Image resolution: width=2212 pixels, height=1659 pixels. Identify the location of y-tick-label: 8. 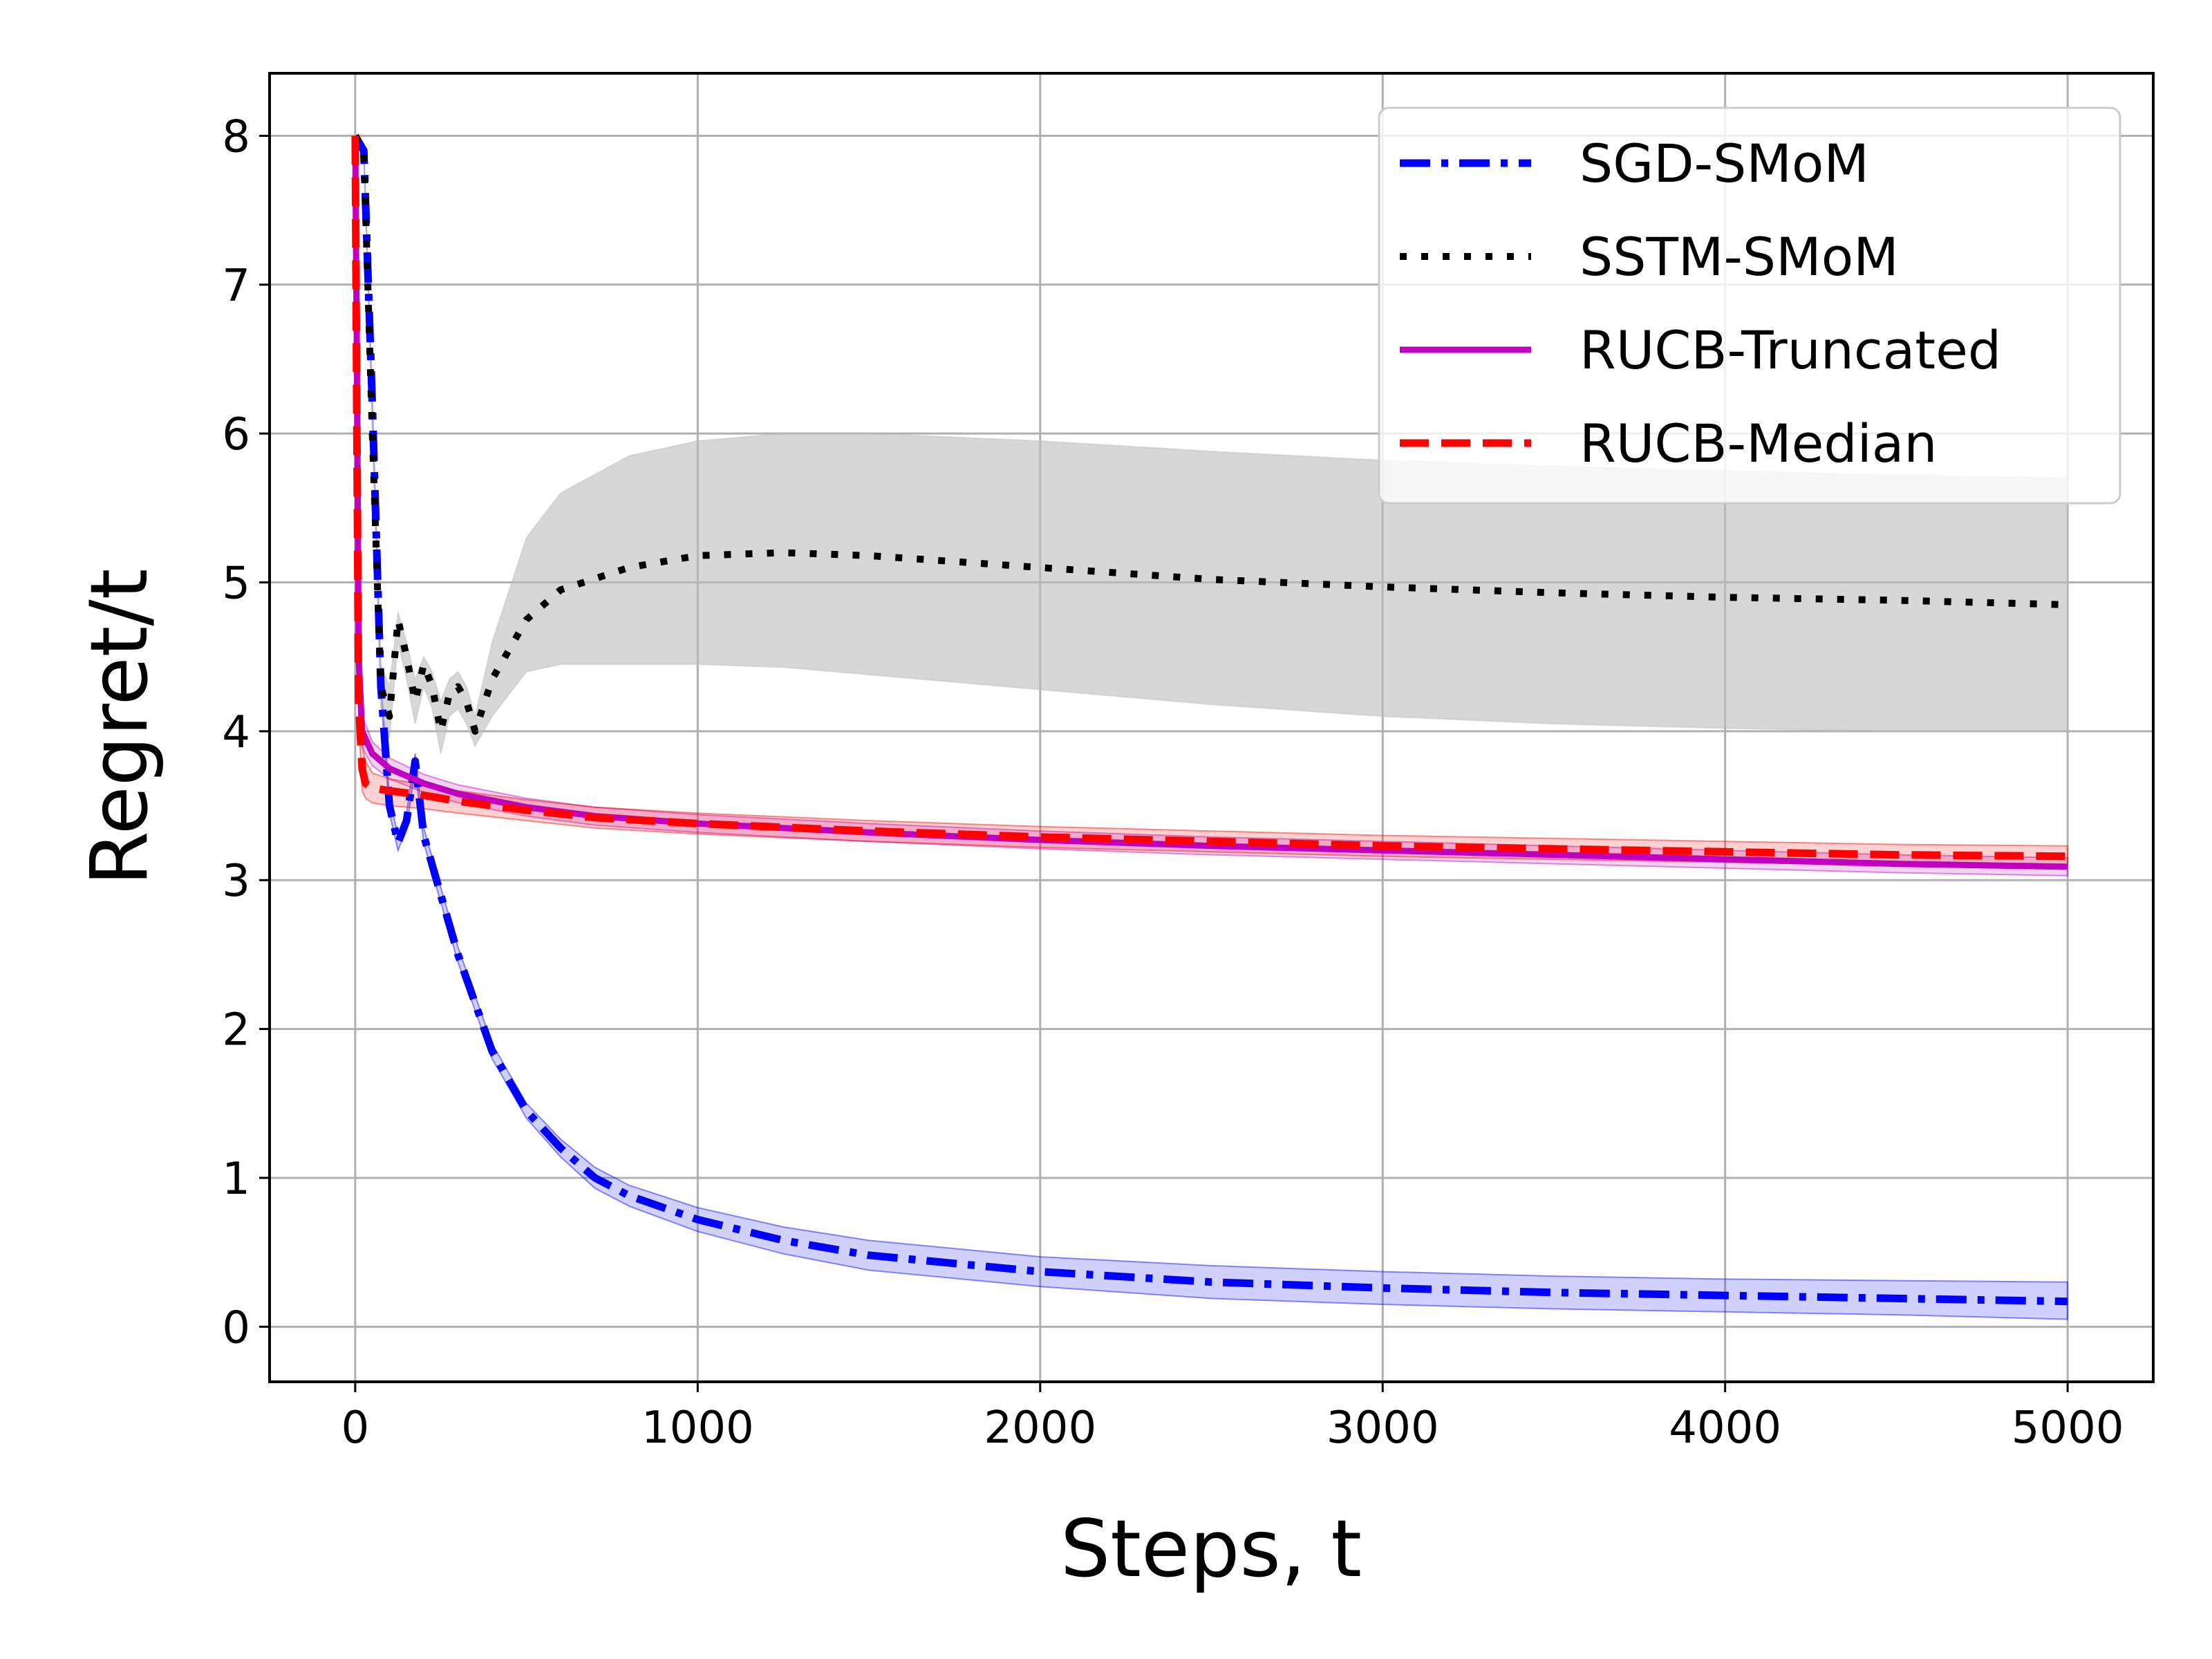
(236, 136).